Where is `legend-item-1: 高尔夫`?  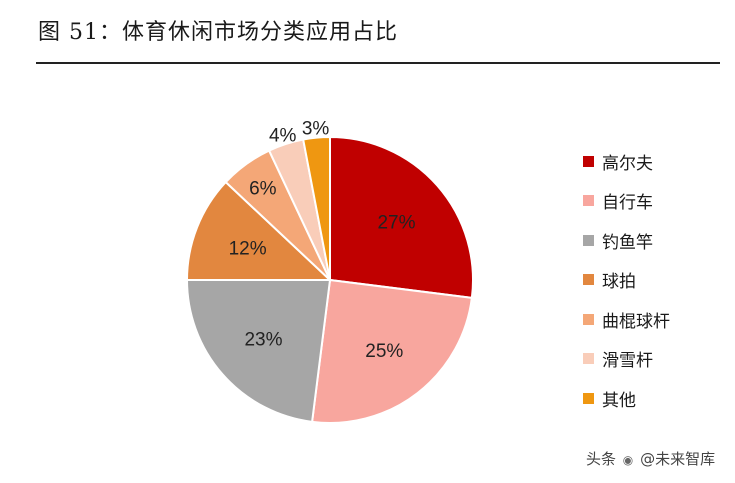
legend-item-1: 高尔夫 is located at coordinates (626, 162).